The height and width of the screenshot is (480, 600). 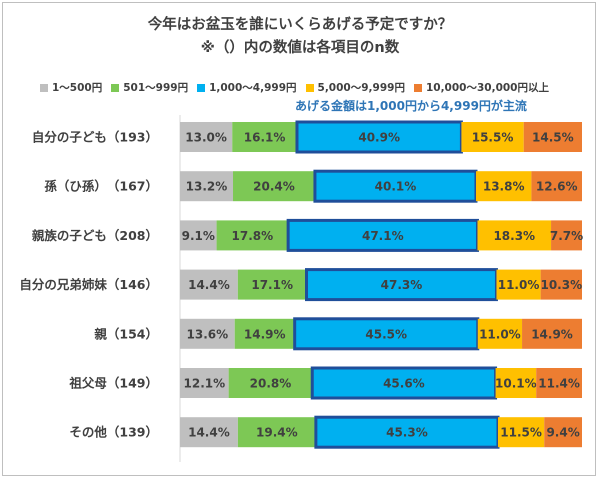 I want to click on legend-item: 1,000～4,999円, so click(x=247, y=87).